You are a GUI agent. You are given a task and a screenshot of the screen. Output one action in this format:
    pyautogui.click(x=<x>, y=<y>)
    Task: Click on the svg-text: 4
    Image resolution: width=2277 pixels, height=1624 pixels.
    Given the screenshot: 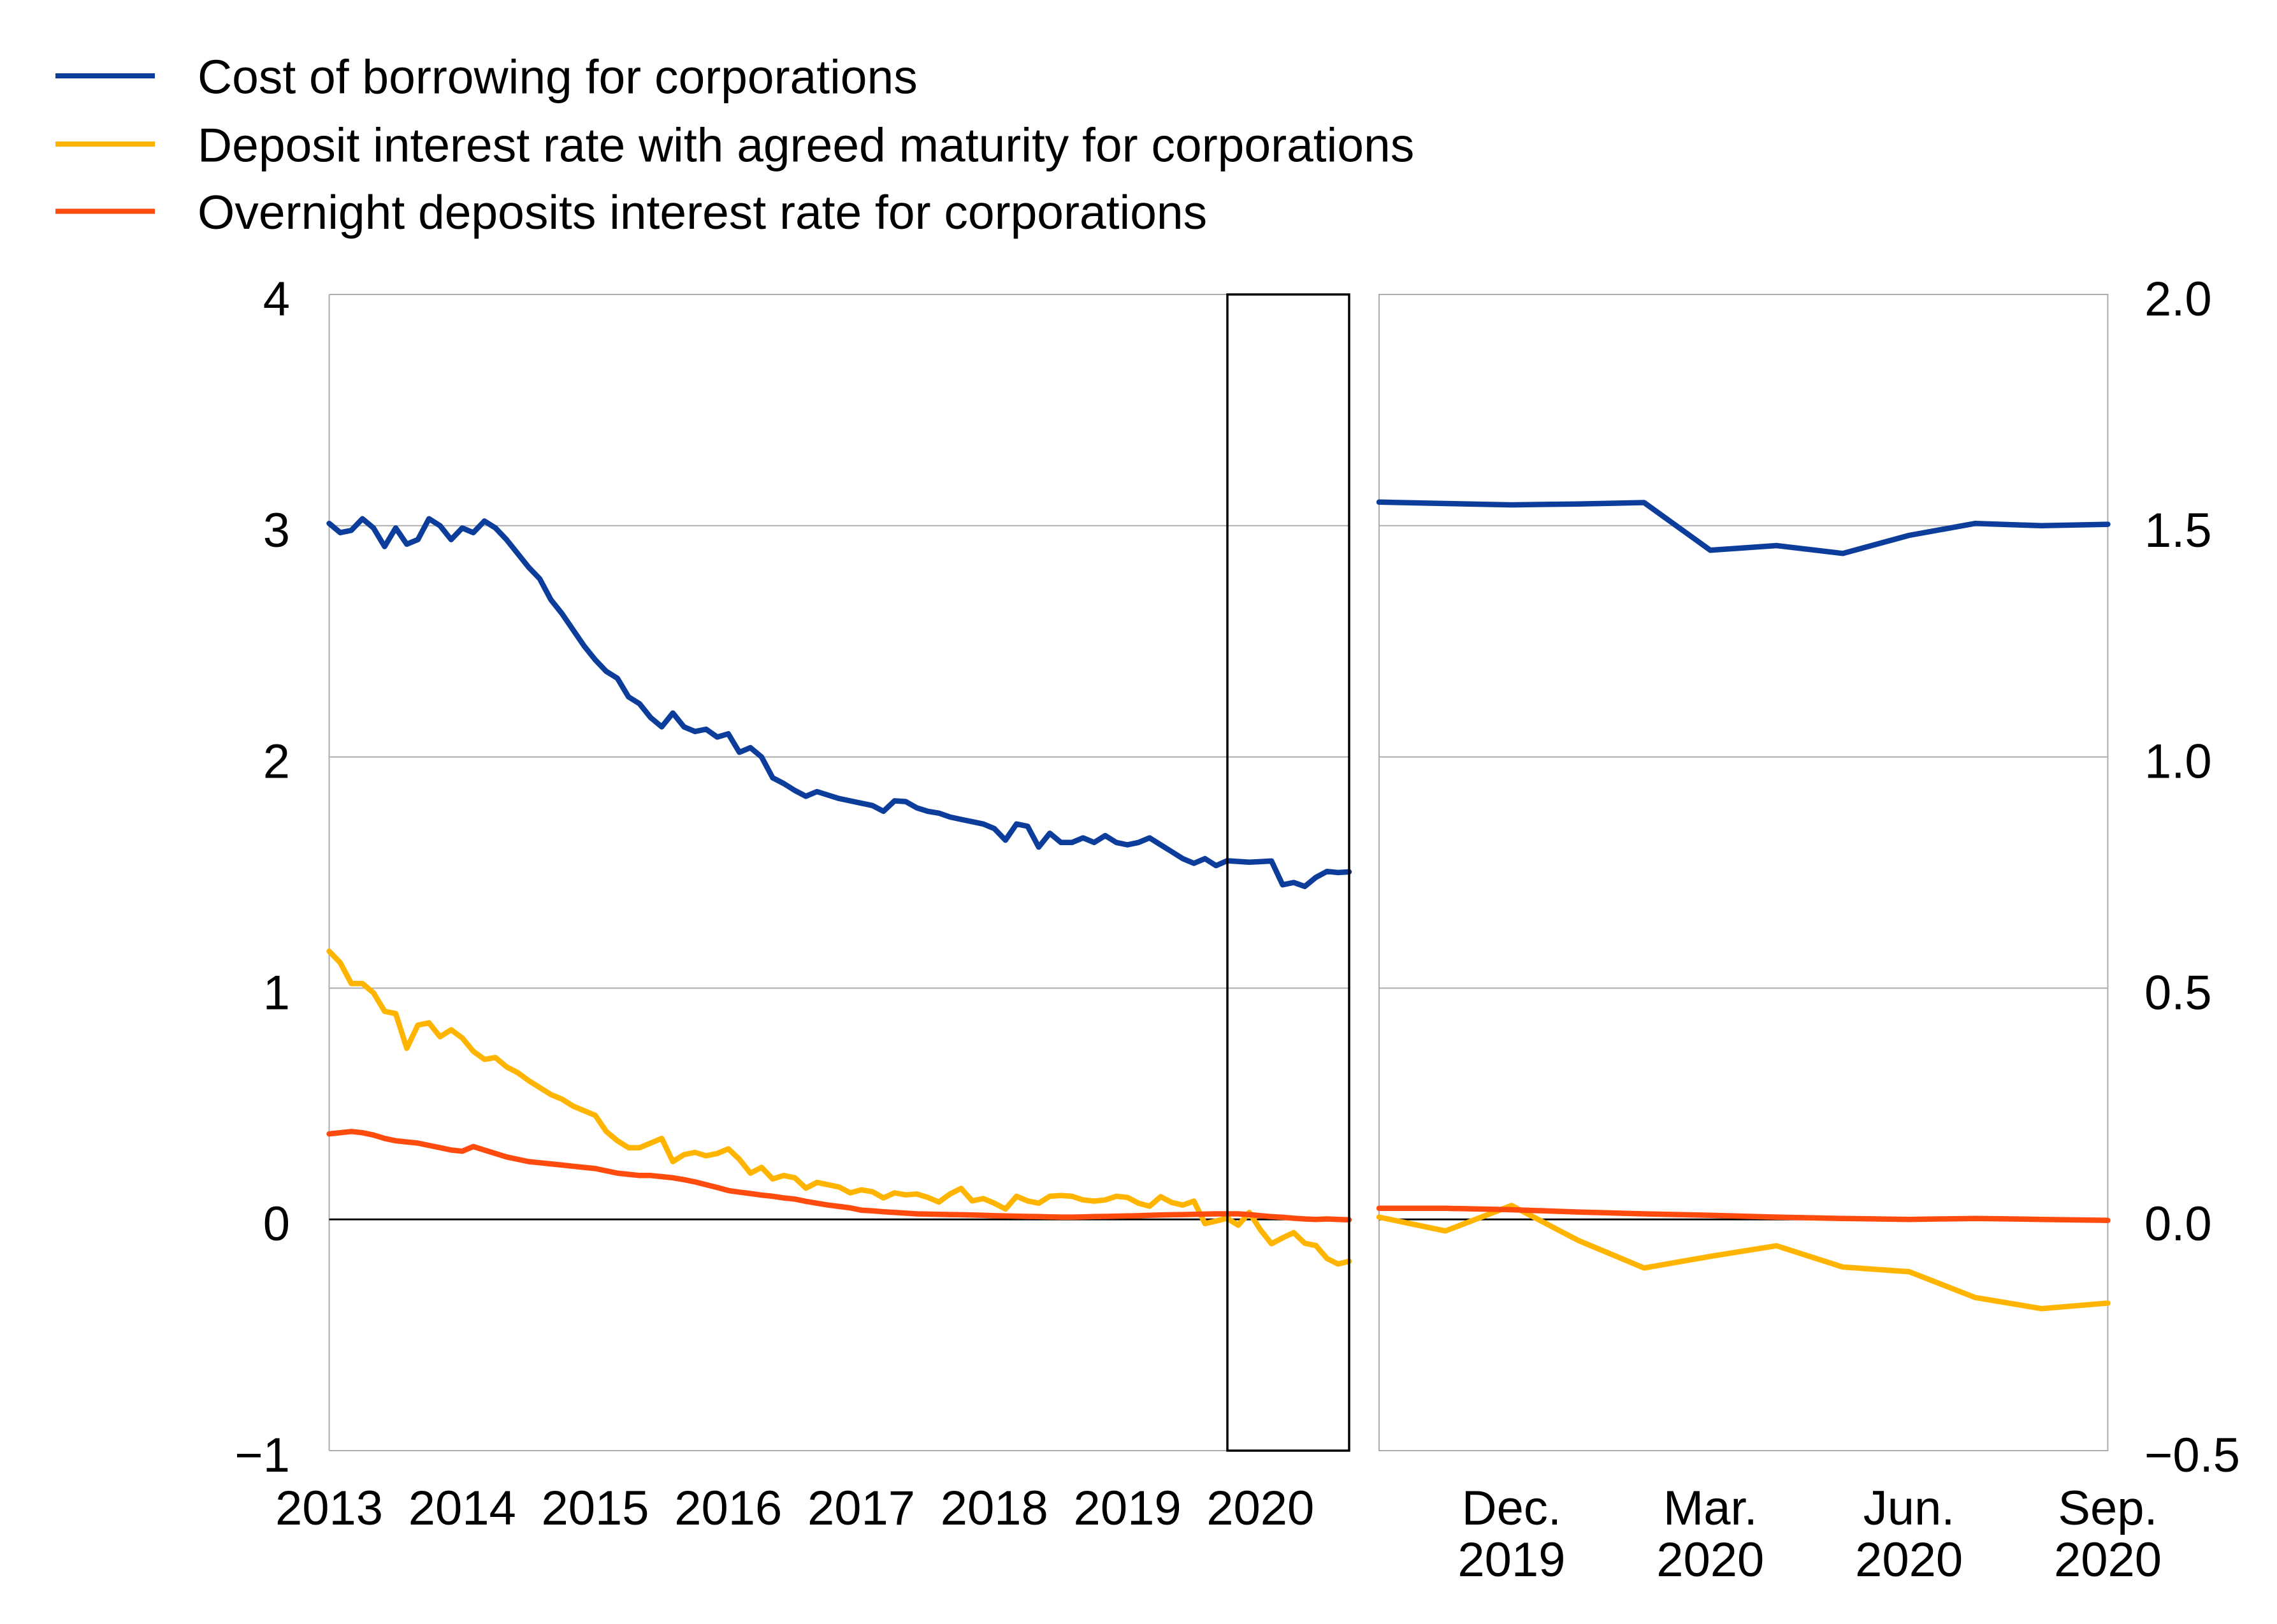 What is the action you would take?
    pyautogui.click(x=276, y=299)
    